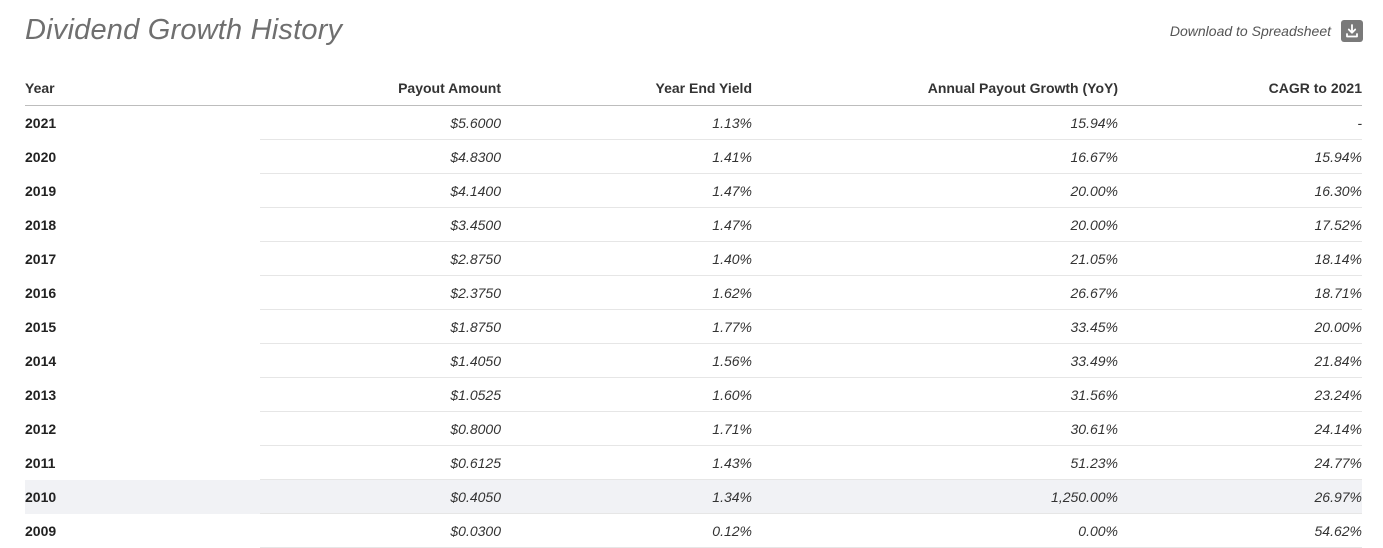 This screenshot has height=548, width=1383. What do you see at coordinates (626, 156) in the screenshot?
I see `year-end-yield-cell: 1.41%` at bounding box center [626, 156].